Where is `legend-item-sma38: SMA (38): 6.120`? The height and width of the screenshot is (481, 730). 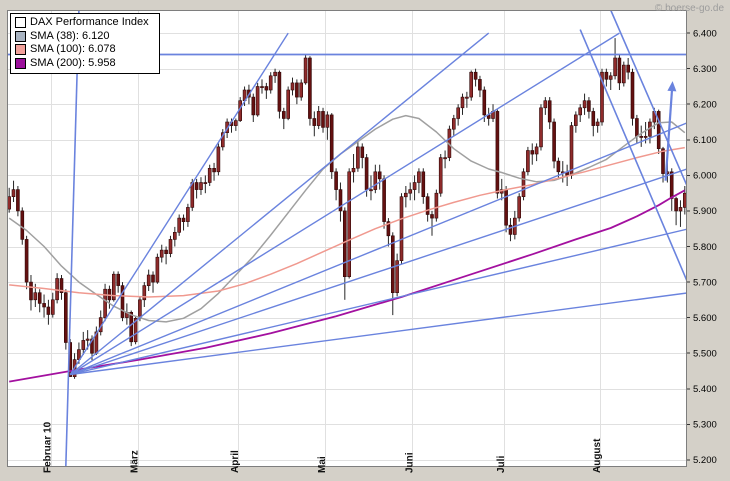
legend-item-sma38: SMA (38): 6.120 is located at coordinates (82, 37).